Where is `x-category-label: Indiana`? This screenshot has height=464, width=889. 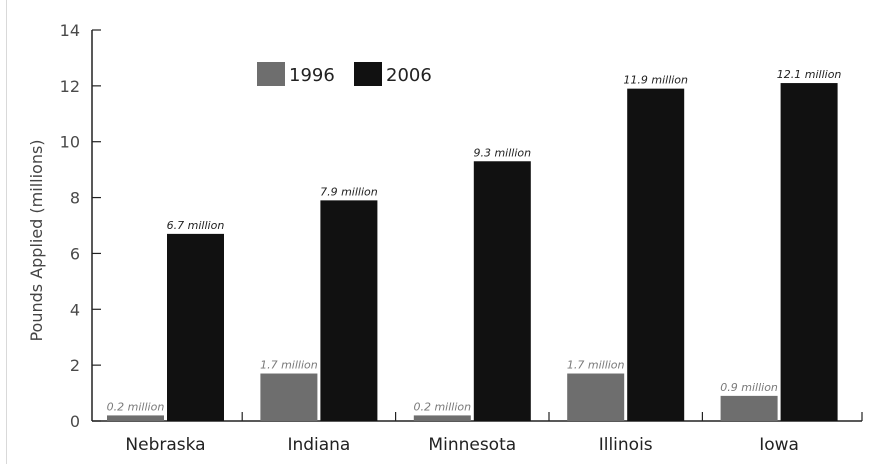
x-category-label: Indiana is located at coordinates (318, 445).